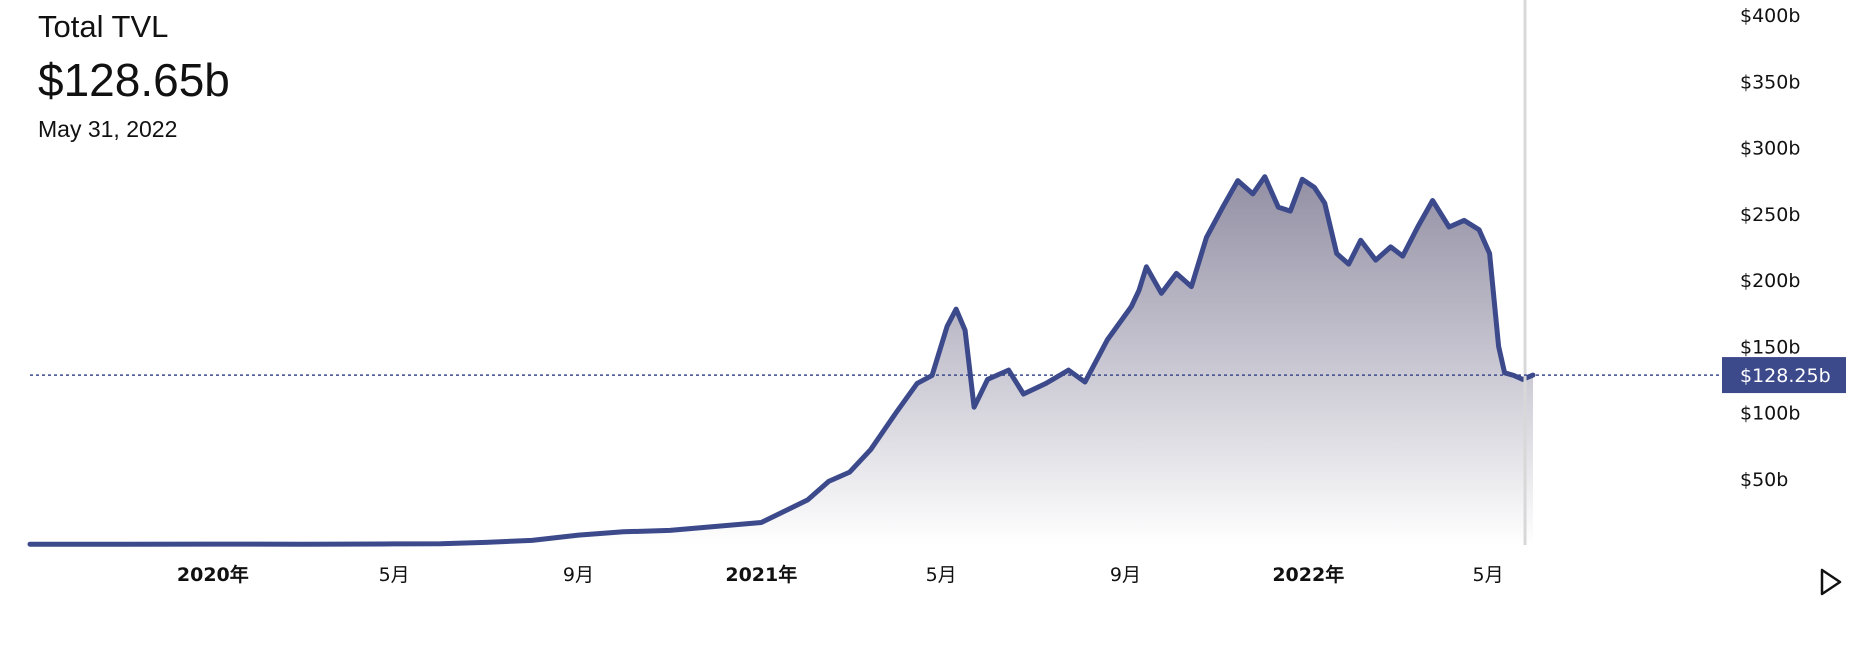 The height and width of the screenshot is (672, 1874). I want to click on play-icon, so click(1831, 582).